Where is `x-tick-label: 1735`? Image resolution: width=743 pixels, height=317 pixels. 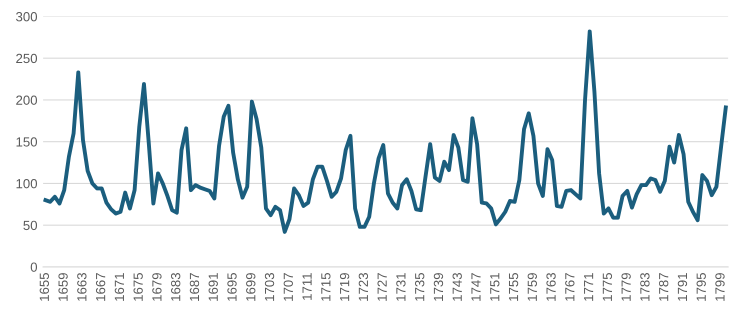
x-tick-label: 1735 is located at coordinates (419, 287).